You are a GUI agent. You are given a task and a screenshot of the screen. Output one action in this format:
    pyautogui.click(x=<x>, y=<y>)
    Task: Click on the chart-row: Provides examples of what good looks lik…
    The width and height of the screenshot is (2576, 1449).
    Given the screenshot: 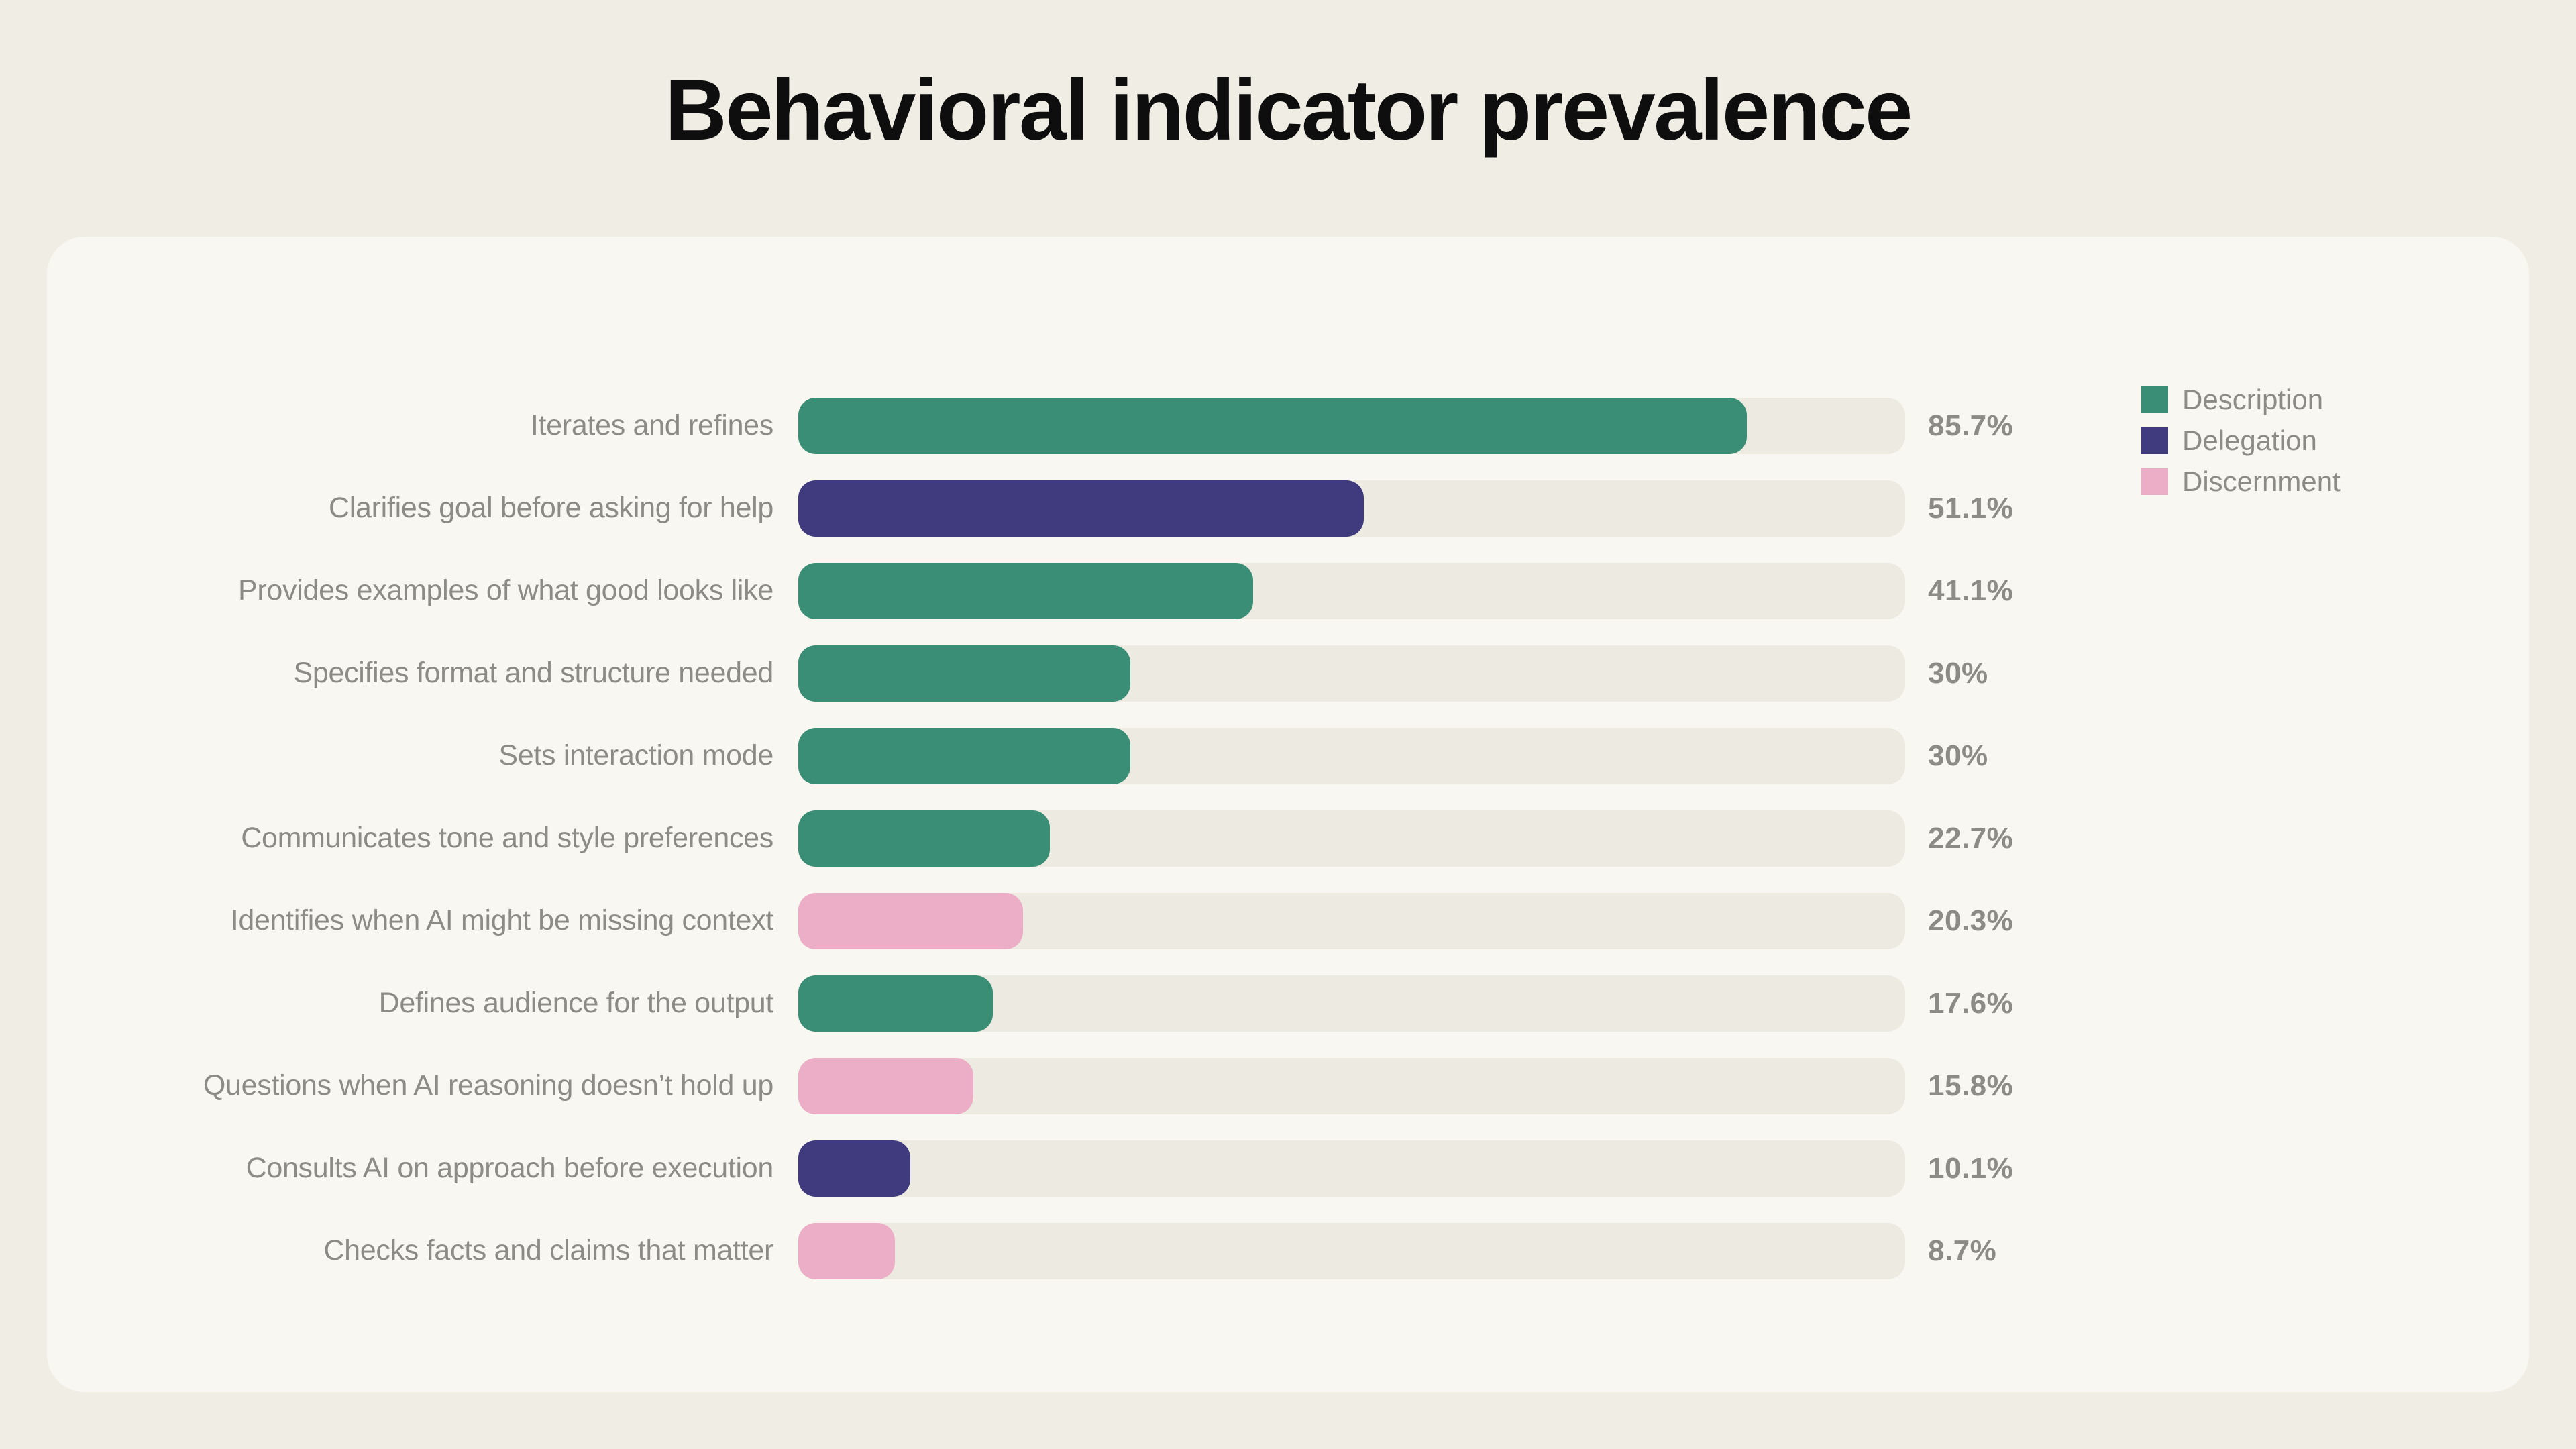 What is the action you would take?
    pyautogui.click(x=1288, y=590)
    